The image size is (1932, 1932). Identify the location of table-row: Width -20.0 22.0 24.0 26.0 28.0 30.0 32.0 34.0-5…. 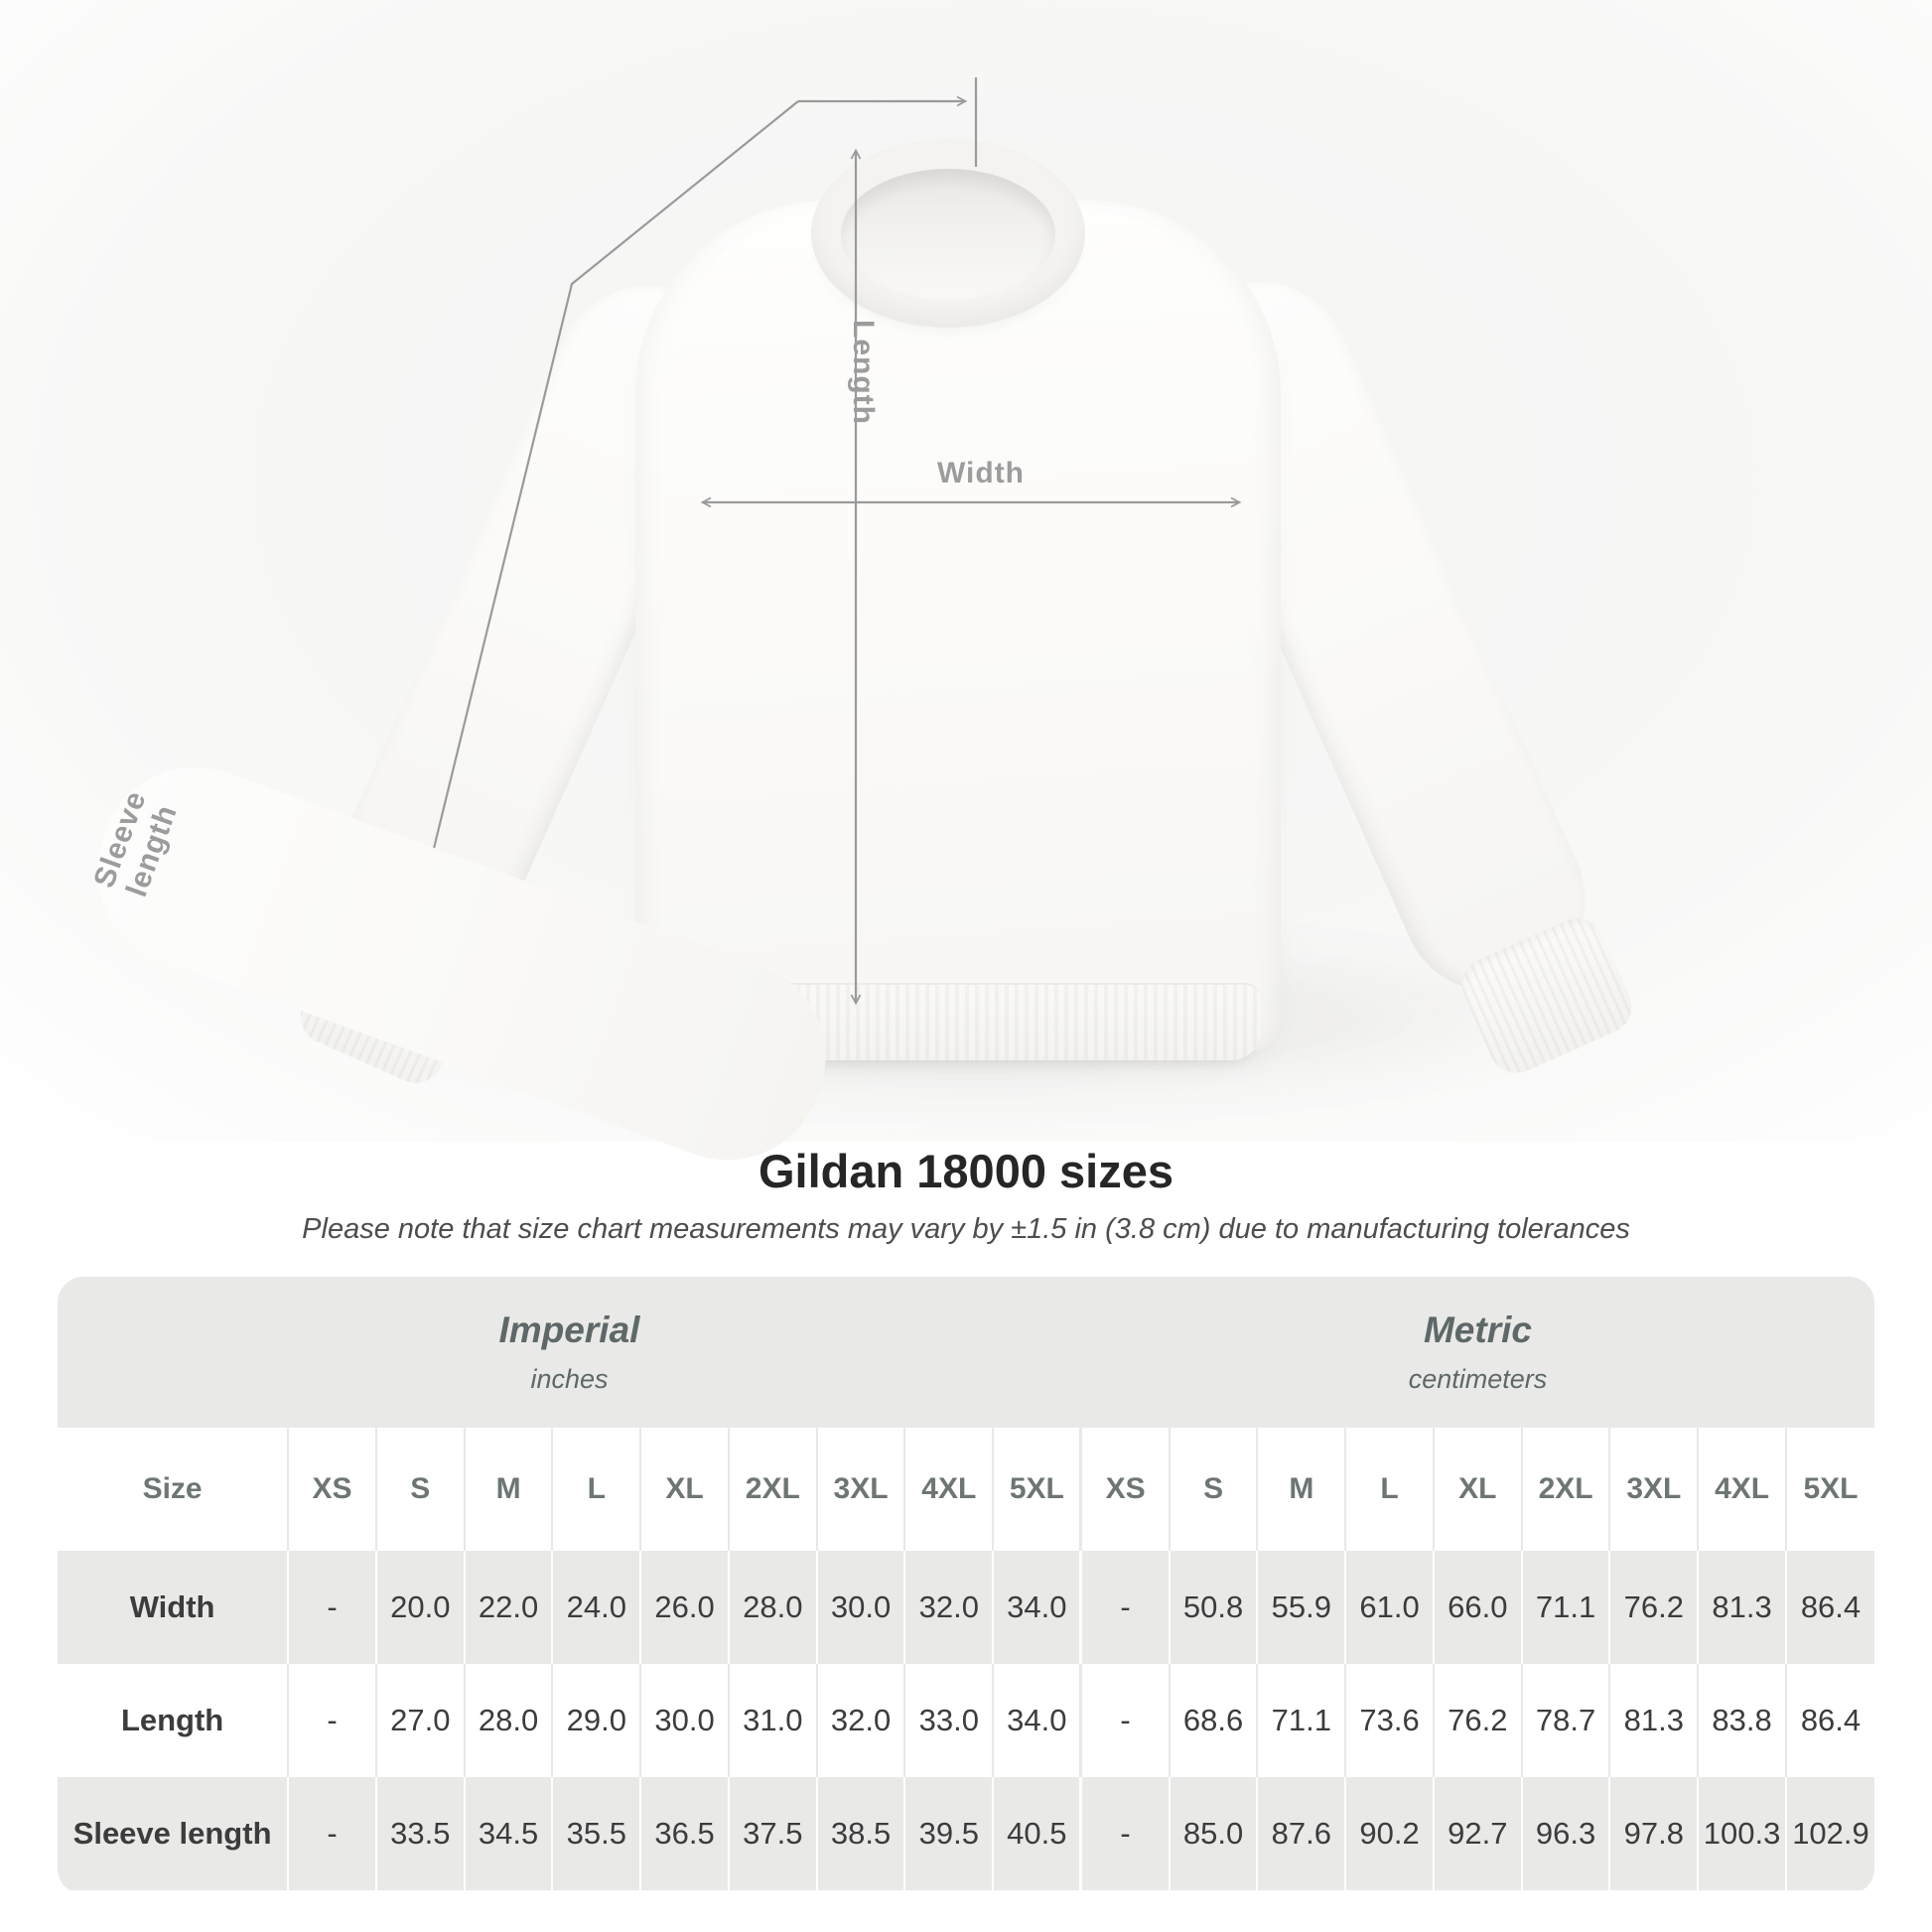
(966, 1608).